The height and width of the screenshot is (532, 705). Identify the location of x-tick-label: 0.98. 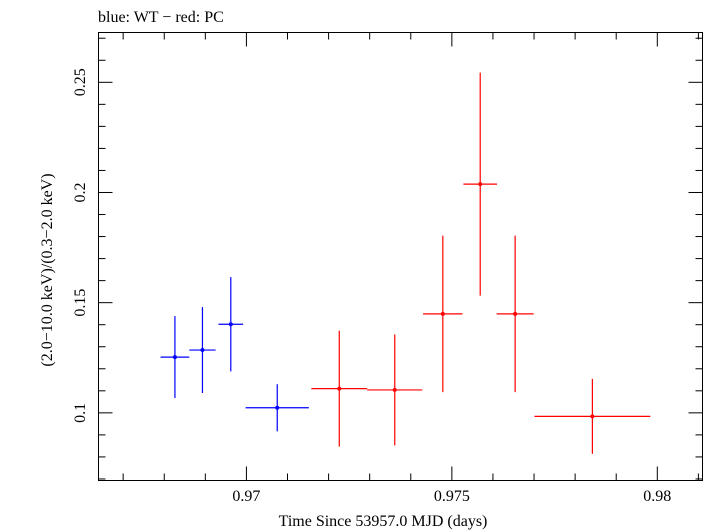
(657, 496).